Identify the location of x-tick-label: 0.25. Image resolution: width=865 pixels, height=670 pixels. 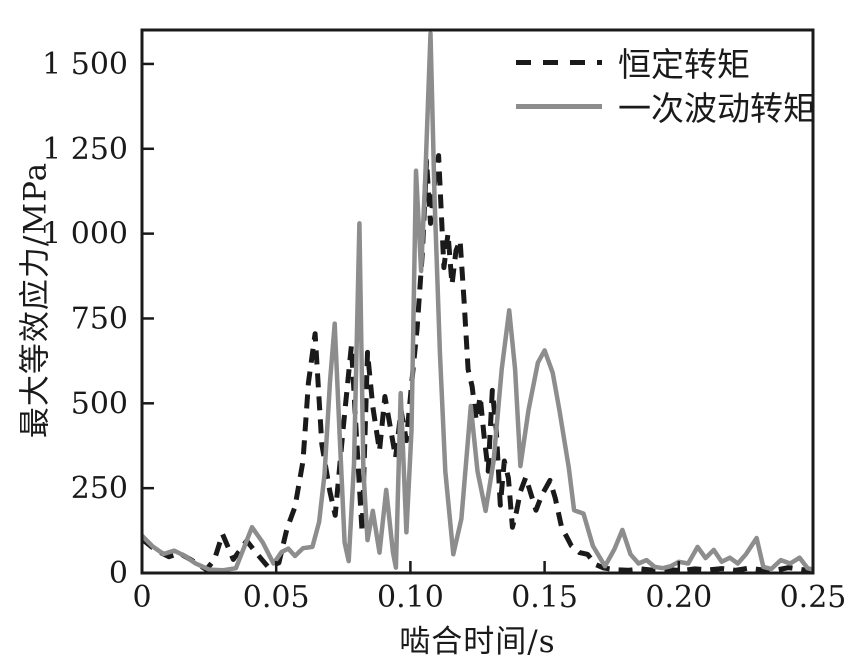
(813, 597).